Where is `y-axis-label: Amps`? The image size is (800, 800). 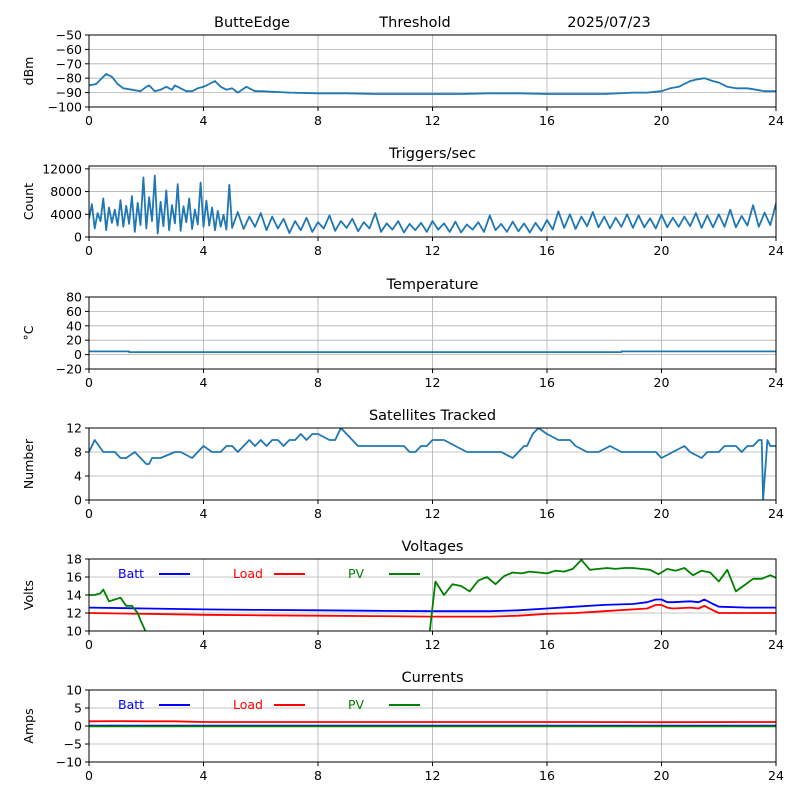 y-axis-label: Amps is located at coordinates (28, 725).